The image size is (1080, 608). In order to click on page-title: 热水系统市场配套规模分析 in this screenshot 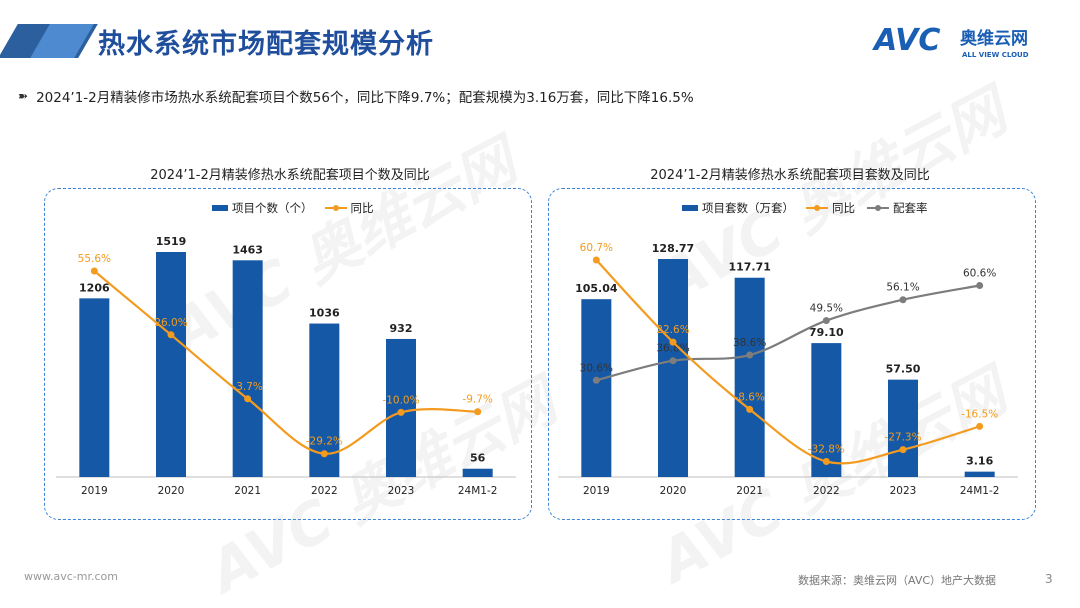, I will do `click(266, 44)`.